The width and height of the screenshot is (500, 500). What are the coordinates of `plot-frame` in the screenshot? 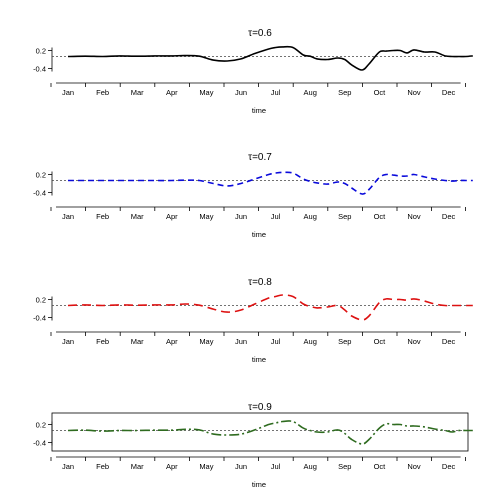 It's located at (260, 432).